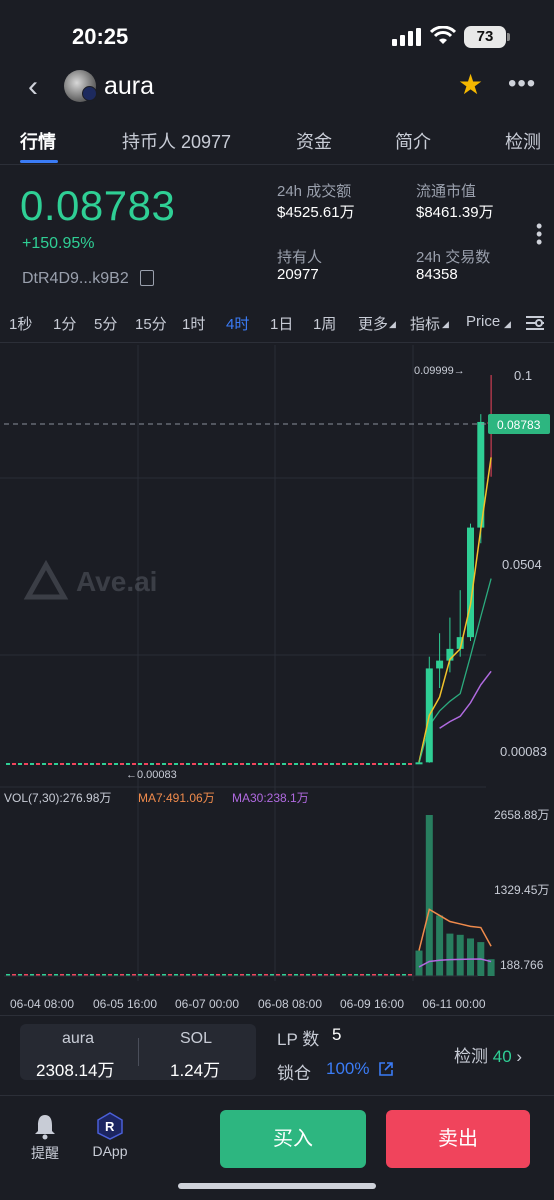 This screenshot has width=554, height=1200. Describe the element at coordinates (293, 1139) in the screenshot. I see `buy-button: 买入` at that location.